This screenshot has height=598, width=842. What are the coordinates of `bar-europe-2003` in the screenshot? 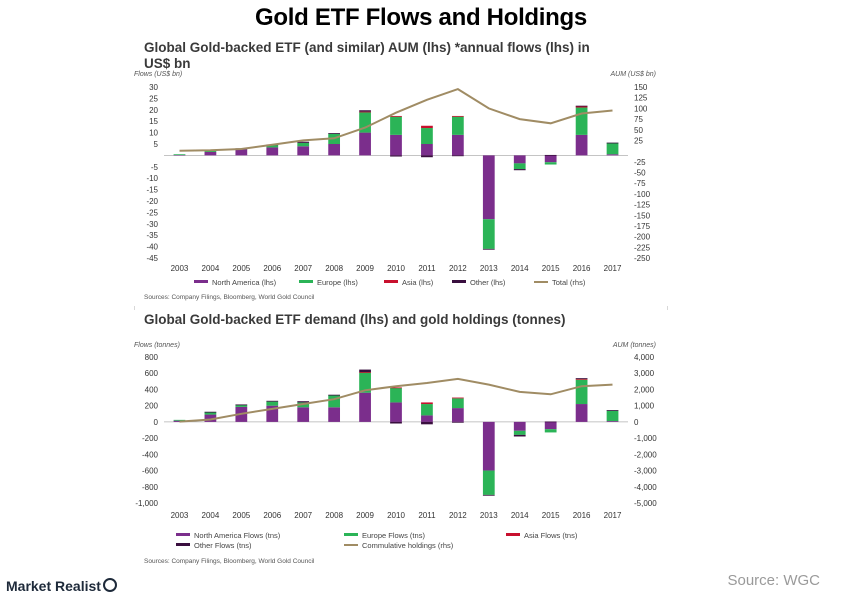 It's located at (179, 420).